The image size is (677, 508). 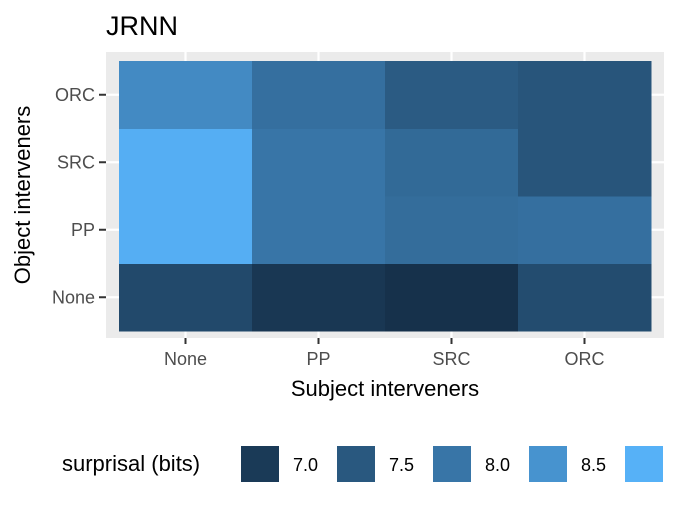 I want to click on heatmap-cell-pp-none, so click(x=186, y=230).